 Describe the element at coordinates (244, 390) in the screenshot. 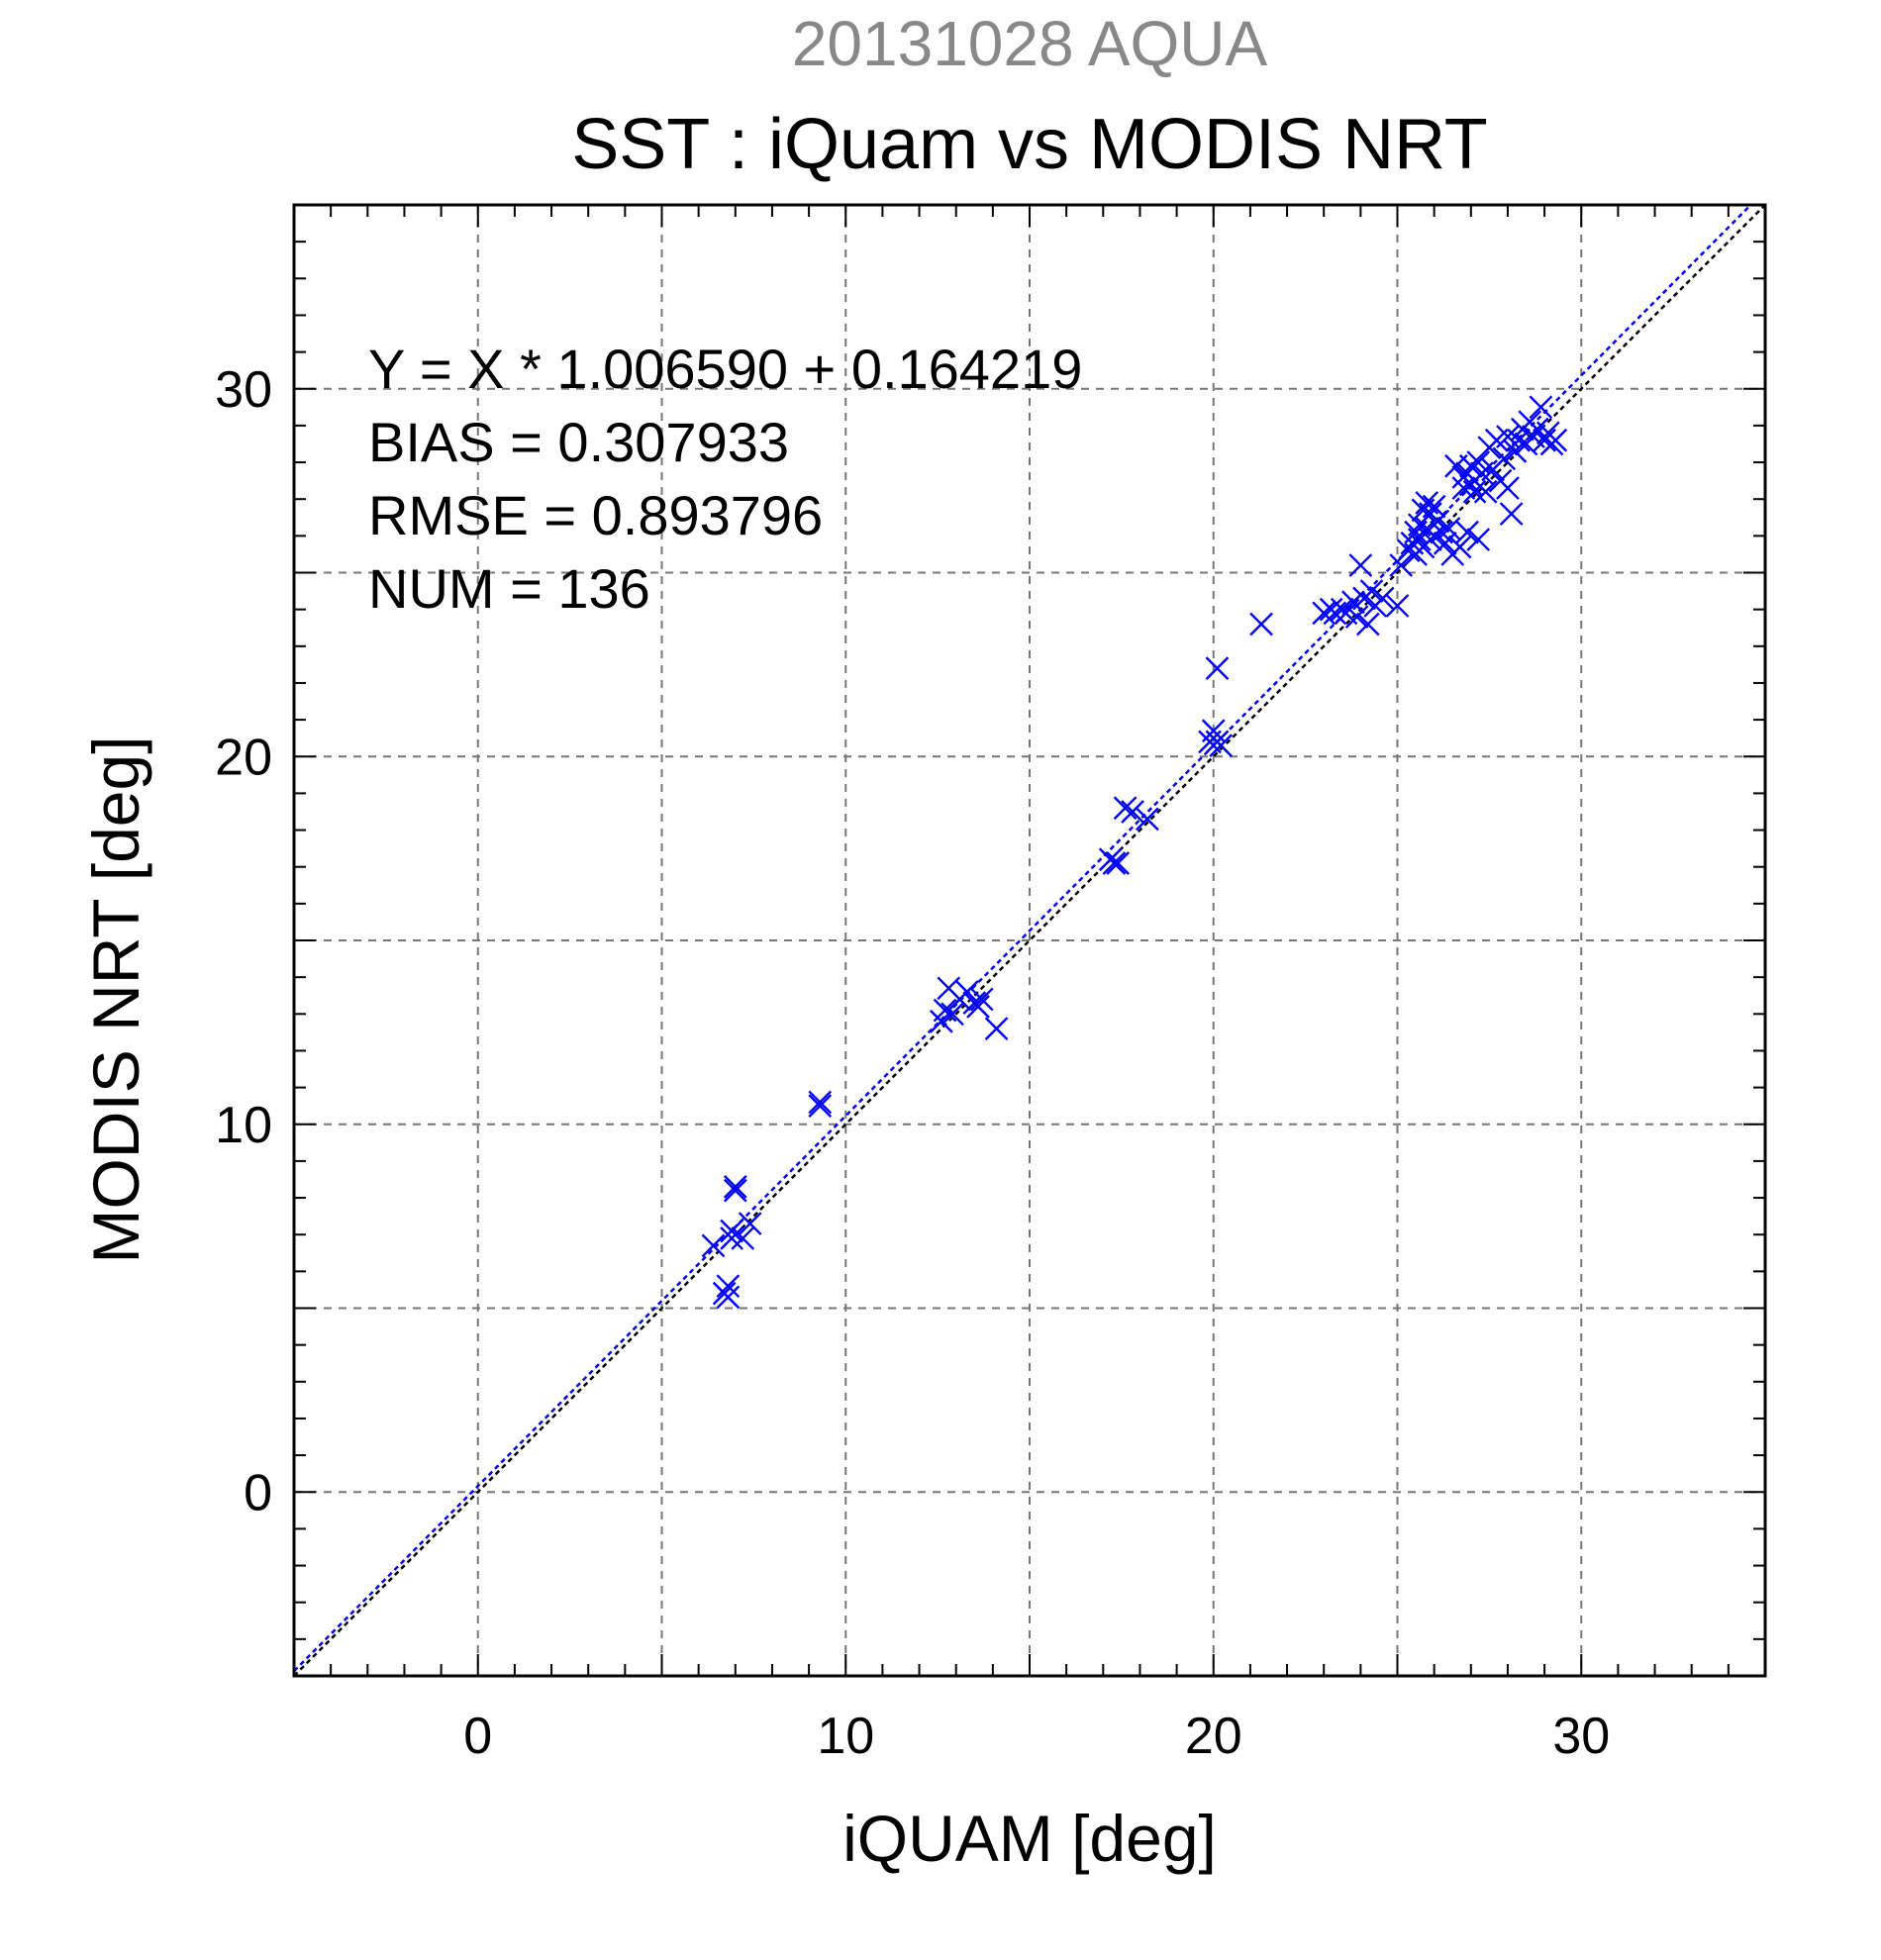

I see `y-tick-label: 30` at that location.